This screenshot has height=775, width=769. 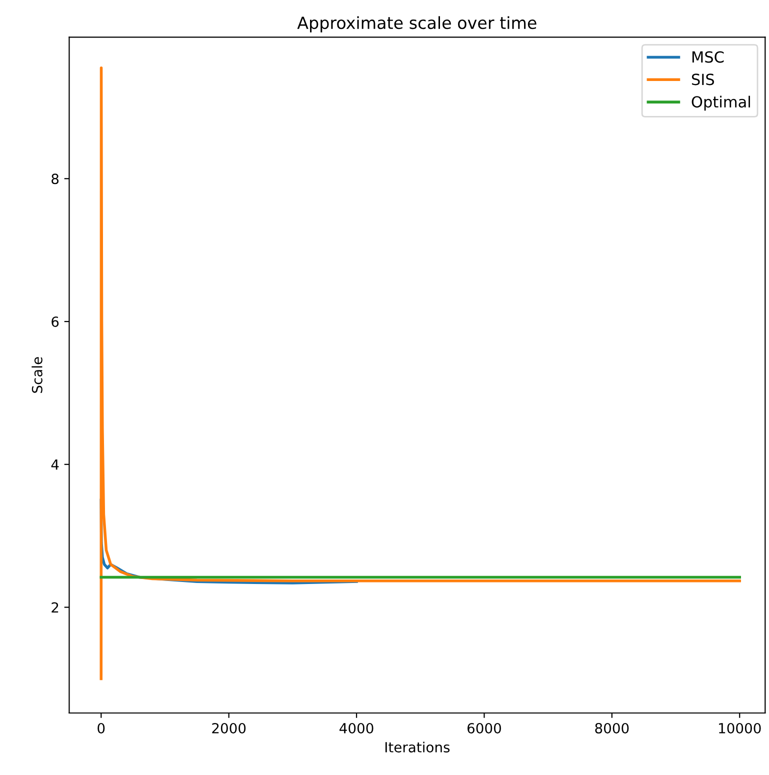 I want to click on x-tick-label: 10000, so click(x=740, y=728).